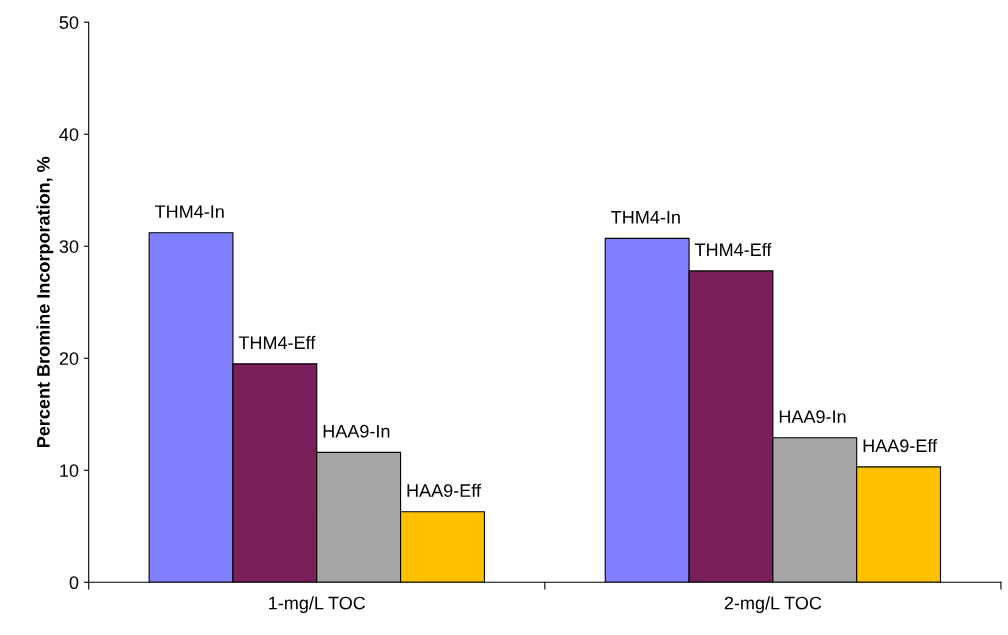  Describe the element at coordinates (773, 605) in the screenshot. I see `x-tick-label: 2-mg/L TOC` at that location.